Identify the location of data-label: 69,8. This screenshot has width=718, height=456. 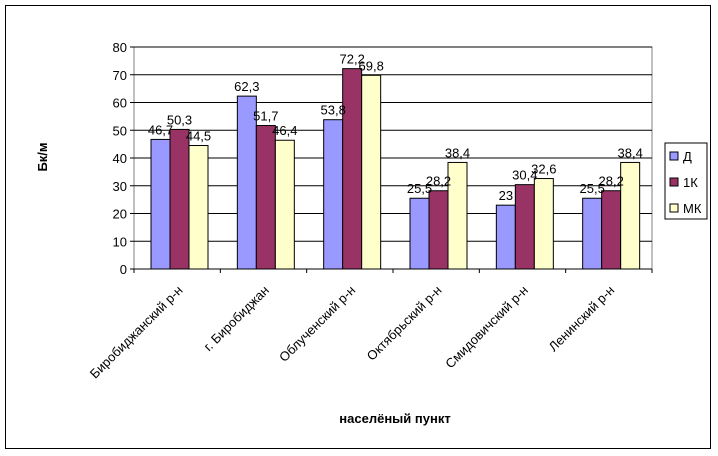
(371, 65).